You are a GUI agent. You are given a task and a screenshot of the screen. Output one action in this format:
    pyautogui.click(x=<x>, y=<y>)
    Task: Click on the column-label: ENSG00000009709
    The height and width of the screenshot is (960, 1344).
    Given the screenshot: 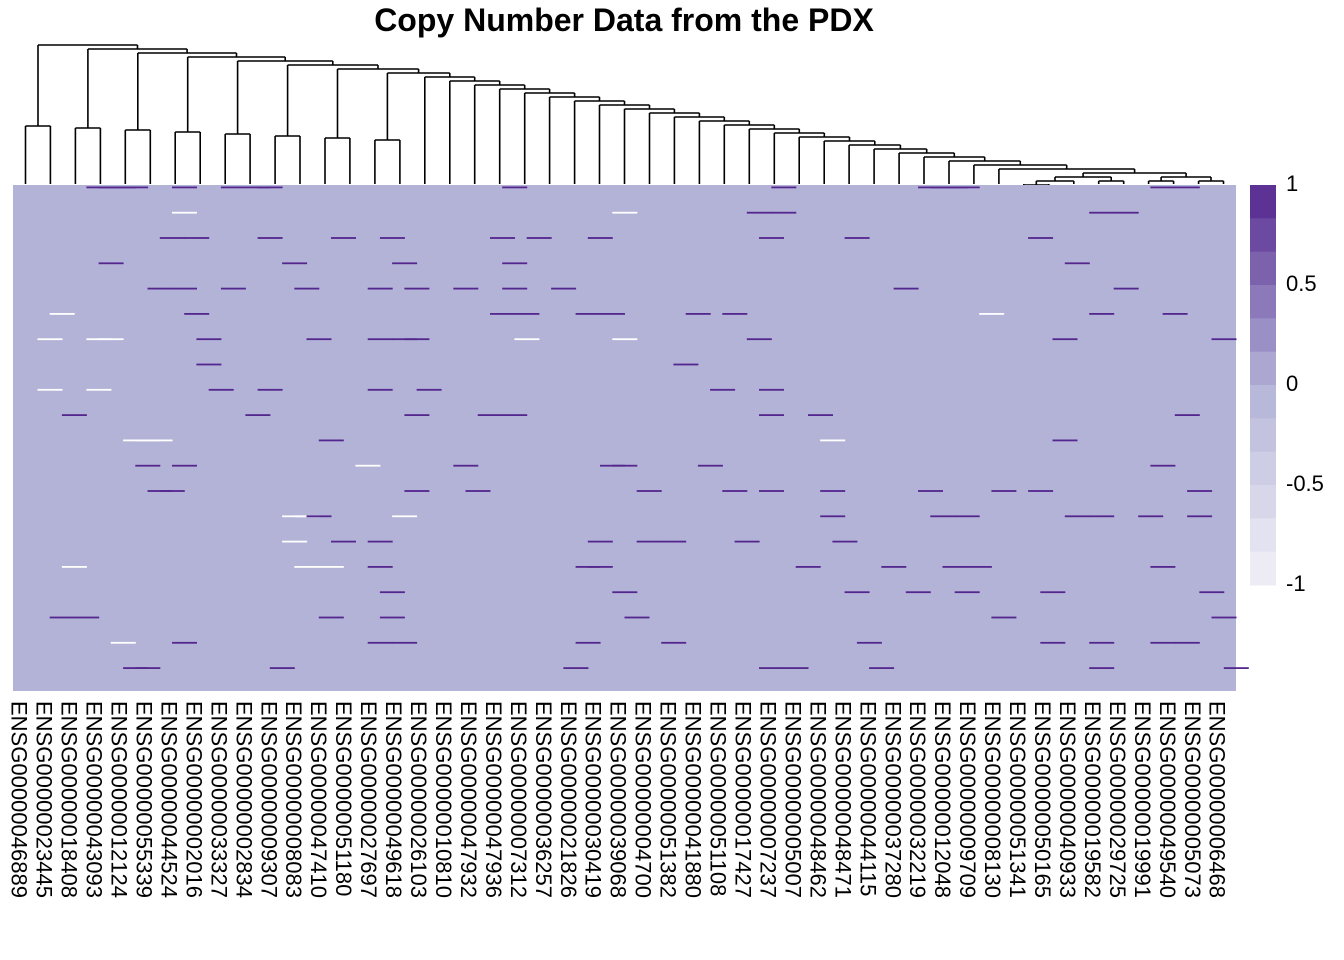 What is the action you would take?
    pyautogui.click(x=967, y=799)
    